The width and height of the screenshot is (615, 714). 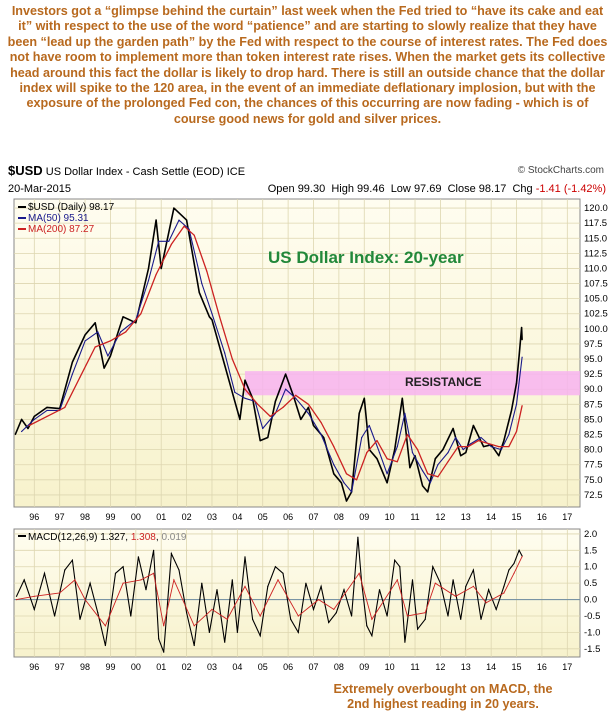 I want to click on y-tick-label: 80.0, so click(x=593, y=450).